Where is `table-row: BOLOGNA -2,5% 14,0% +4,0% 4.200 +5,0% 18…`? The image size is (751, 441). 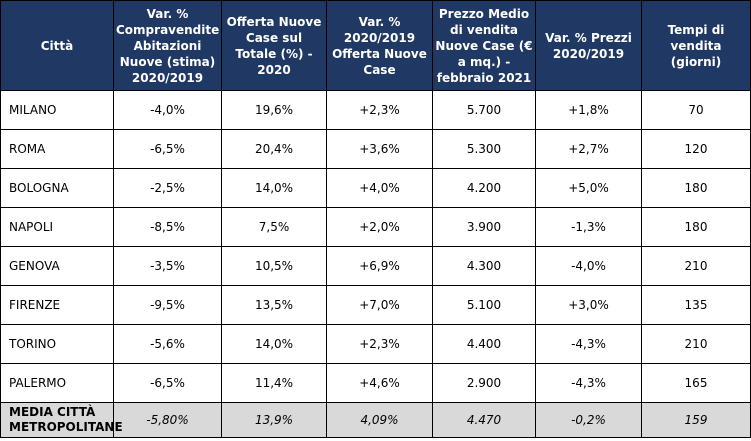 table-row: BOLOGNA -2,5% 14,0% +4,0% 4.200 +5,0% 18… is located at coordinates (375, 188).